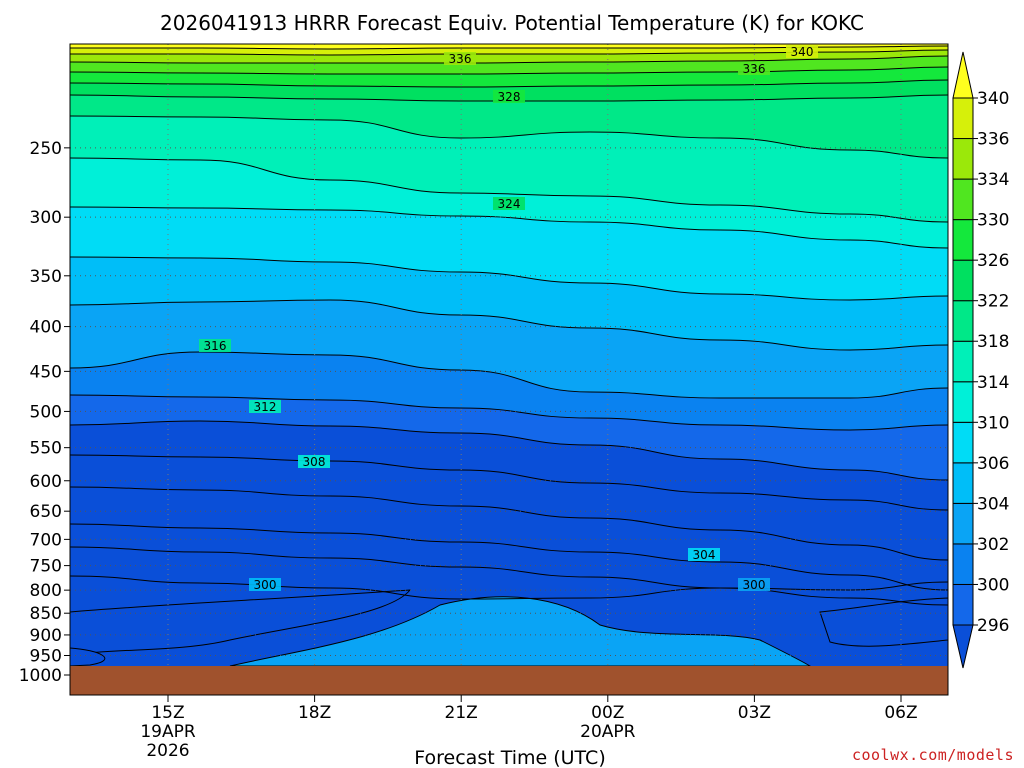 This screenshot has width=1024, height=768. Describe the element at coordinates (46, 218) in the screenshot. I see `y-tick-label: 300` at that location.